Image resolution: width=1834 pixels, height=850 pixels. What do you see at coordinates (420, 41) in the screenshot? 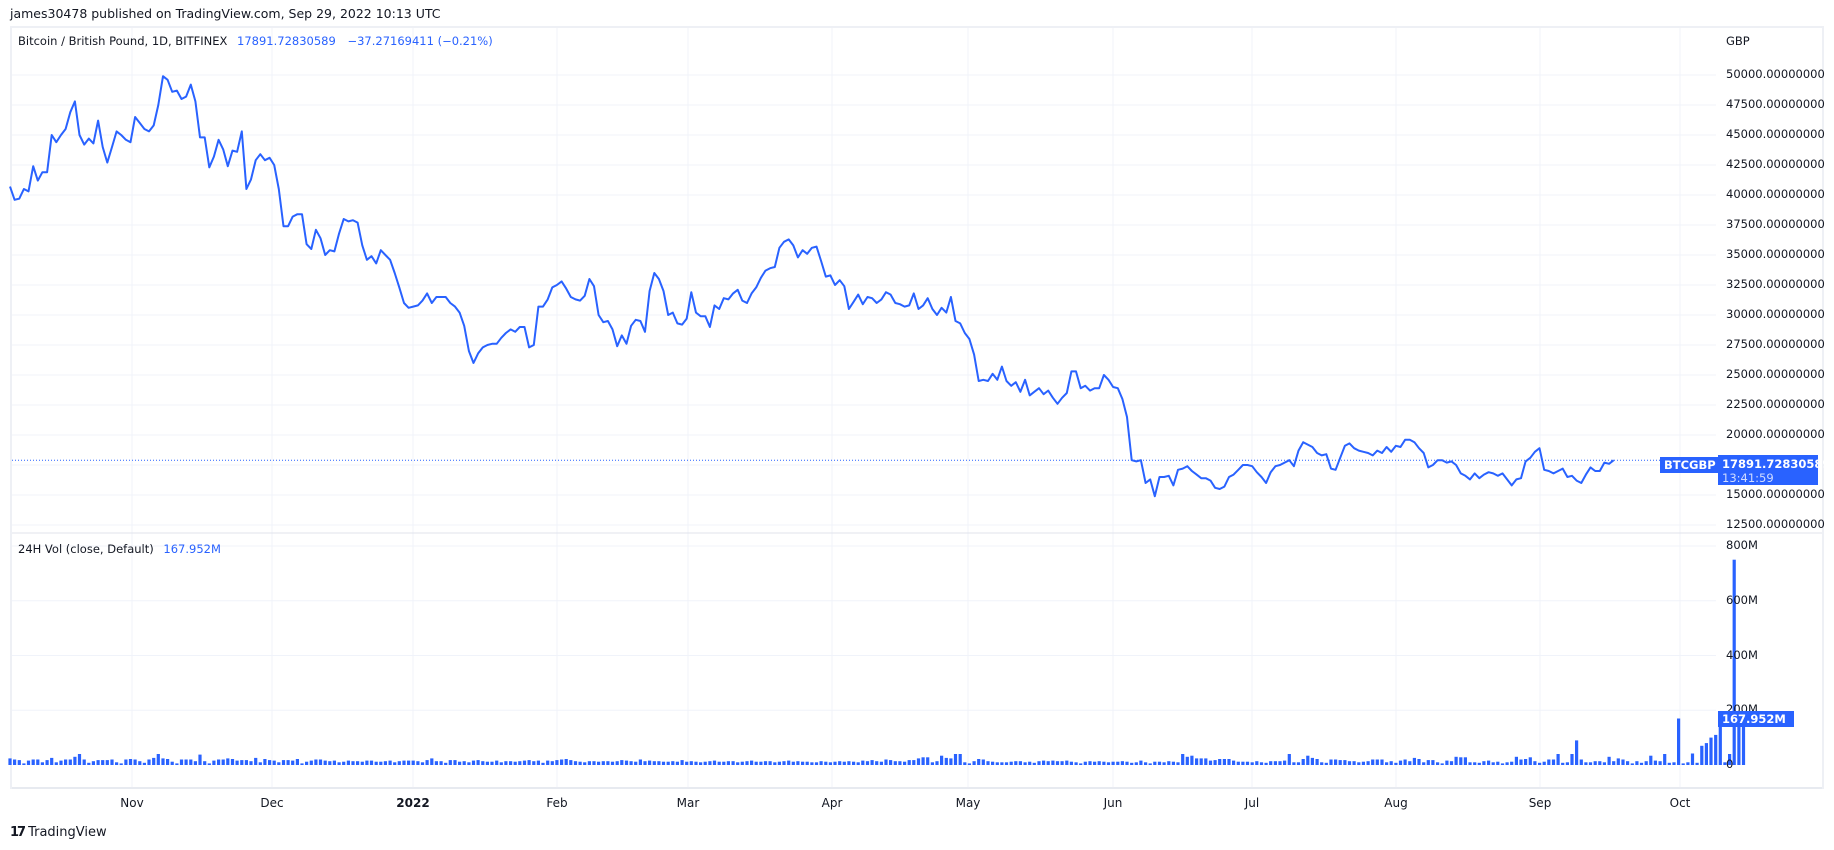
I see `change-value: −37.27169411 (−0.21%)` at bounding box center [420, 41].